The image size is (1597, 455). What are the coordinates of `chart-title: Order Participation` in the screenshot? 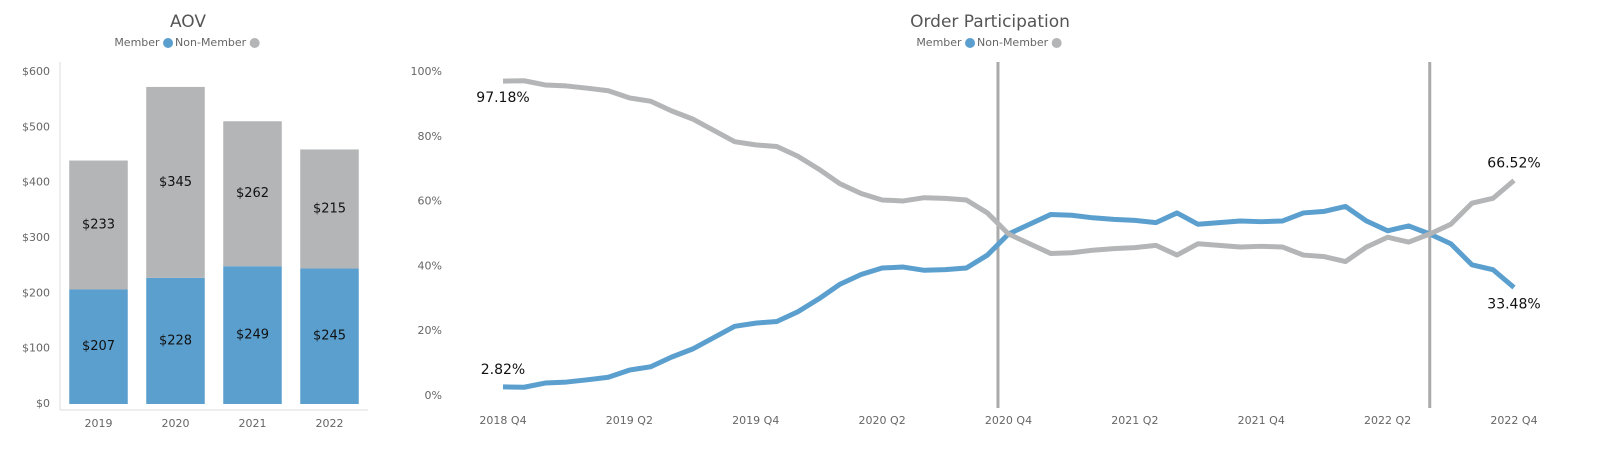 It's located at (990, 22).